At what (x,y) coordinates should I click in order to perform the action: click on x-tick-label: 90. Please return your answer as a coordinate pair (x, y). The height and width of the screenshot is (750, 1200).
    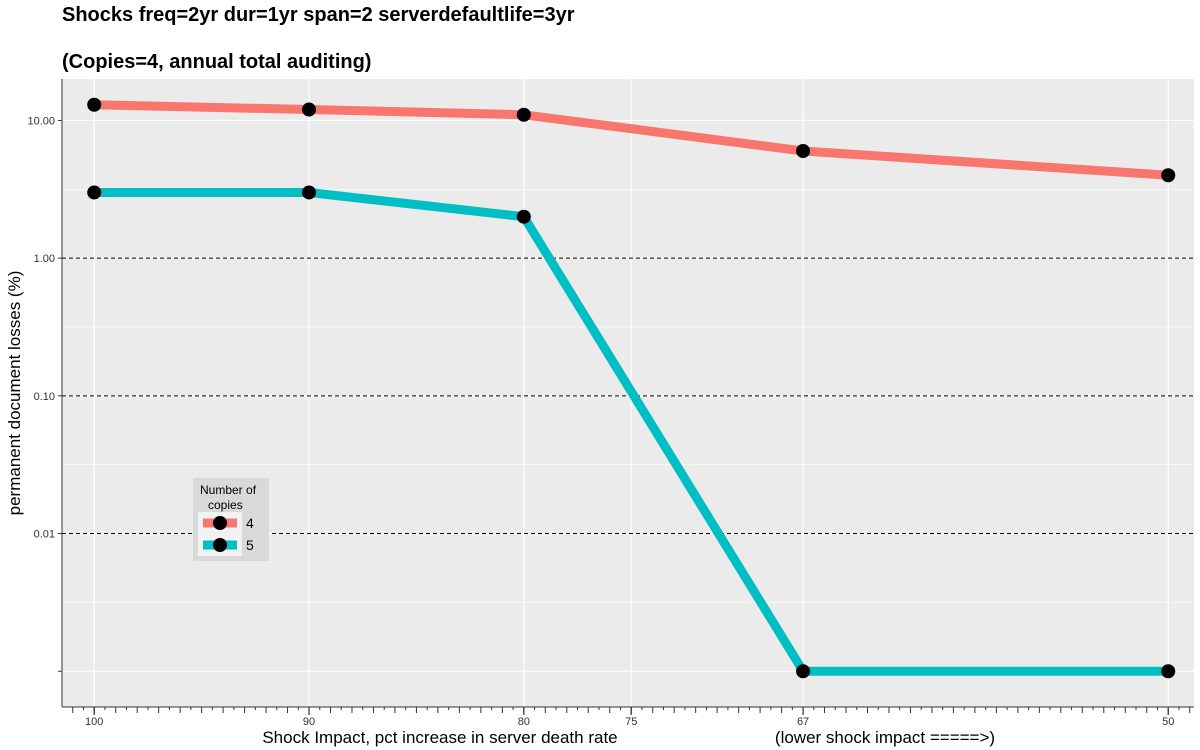
    Looking at the image, I should click on (309, 722).